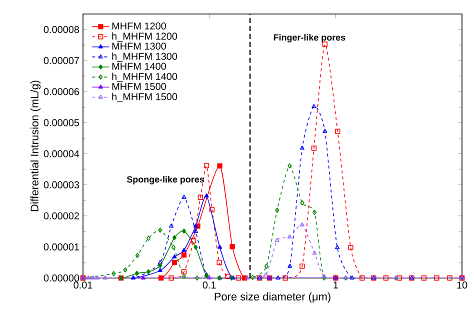 Image resolution: width=474 pixels, height=326 pixels. I want to click on x-tick-label: 1, so click(336, 285).